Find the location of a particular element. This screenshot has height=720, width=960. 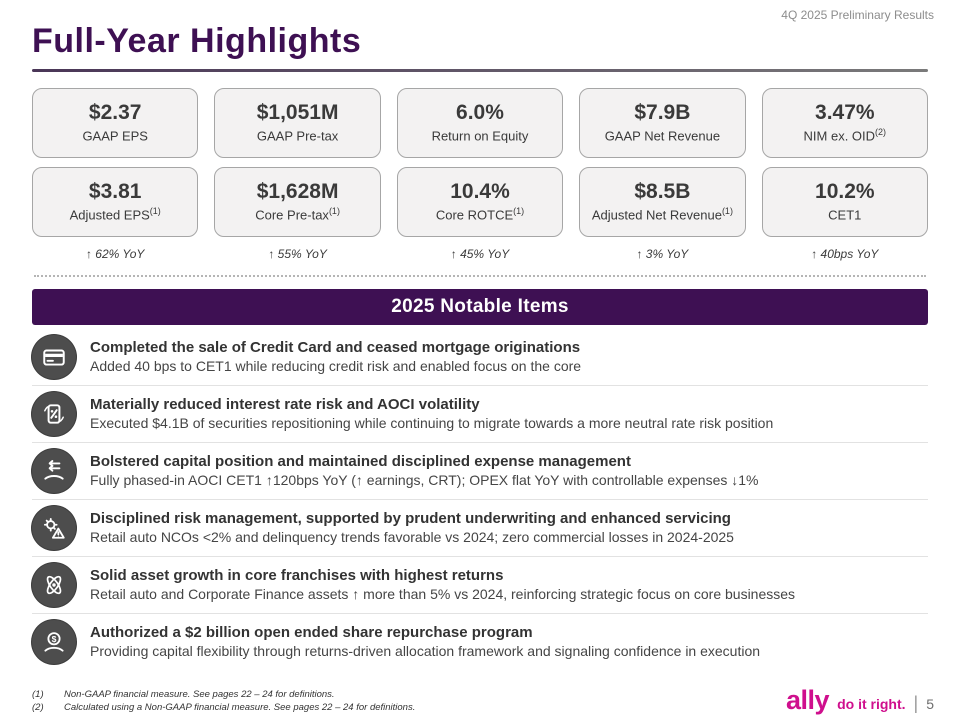

expense-management-icon is located at coordinates (54, 471).